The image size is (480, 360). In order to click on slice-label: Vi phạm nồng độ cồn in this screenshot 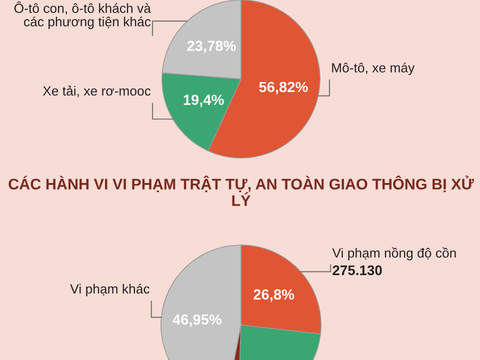, I will do `click(394, 253)`.